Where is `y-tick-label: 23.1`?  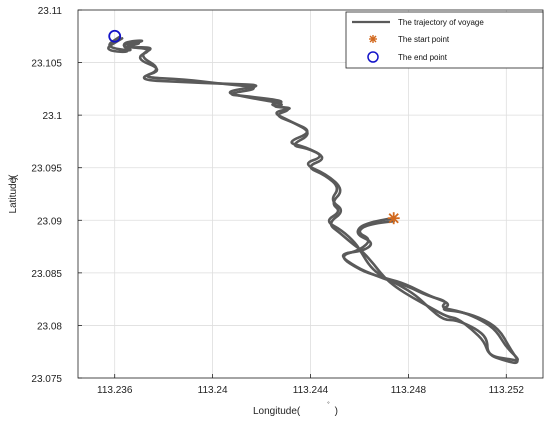 y-tick-label: 23.1 is located at coordinates (53, 116).